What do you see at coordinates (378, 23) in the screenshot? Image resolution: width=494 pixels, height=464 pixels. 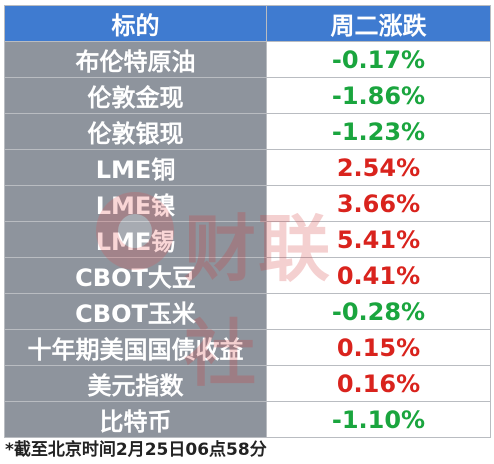 I see `header-change: 周二涨跌` at bounding box center [378, 23].